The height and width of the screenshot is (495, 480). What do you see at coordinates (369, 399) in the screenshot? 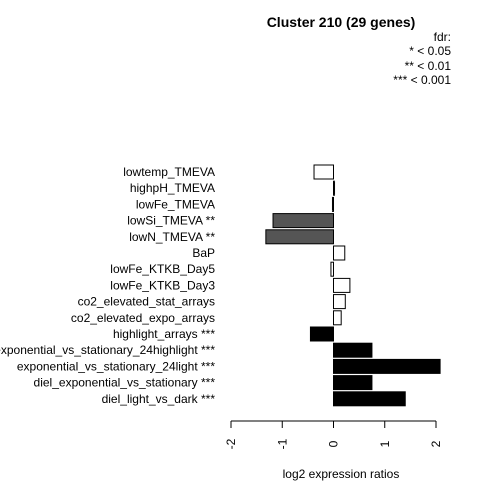
I see `bar-diel_light_vs_dark` at bounding box center [369, 399].